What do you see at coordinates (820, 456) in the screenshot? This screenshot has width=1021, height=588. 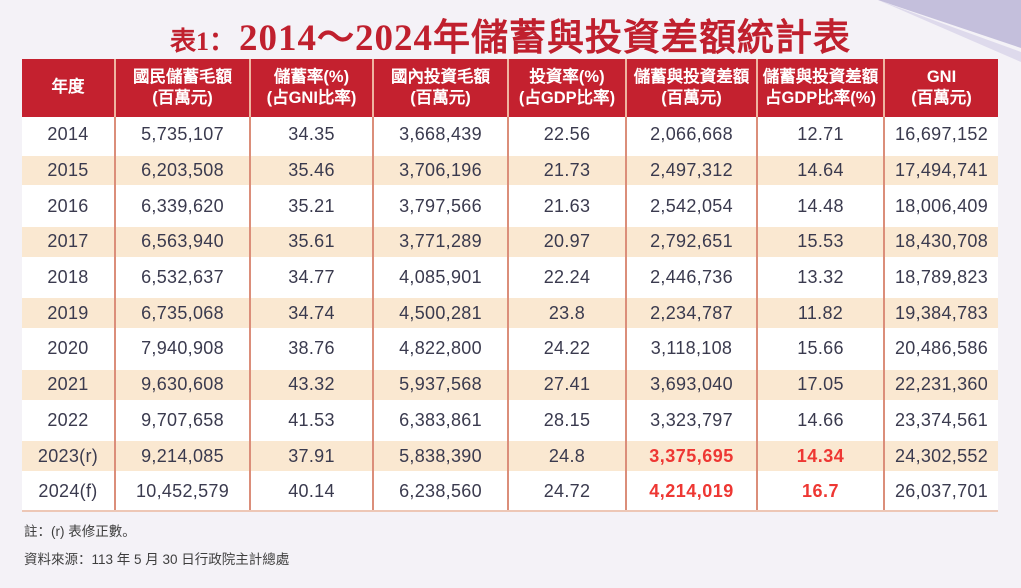 I see `value-cell: 14.34` at bounding box center [820, 456].